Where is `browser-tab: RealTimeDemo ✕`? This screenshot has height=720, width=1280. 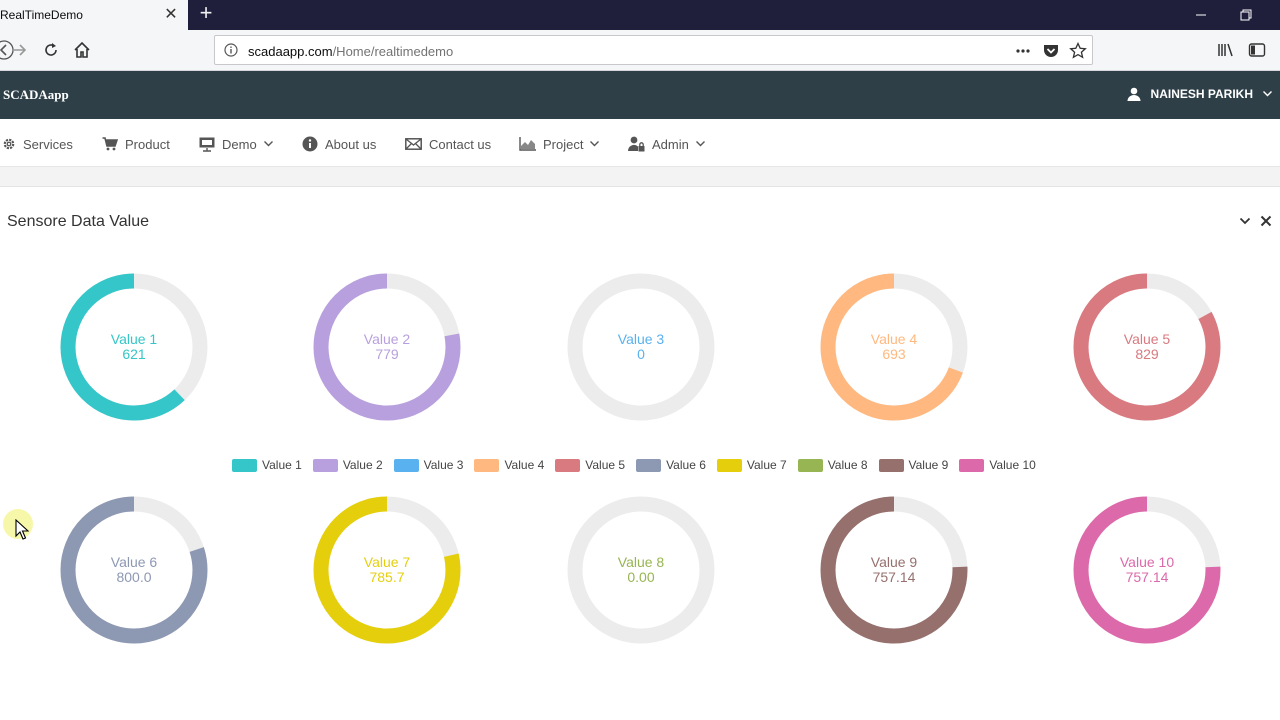
browser-tab: RealTimeDemo ✕ is located at coordinates (94, 15).